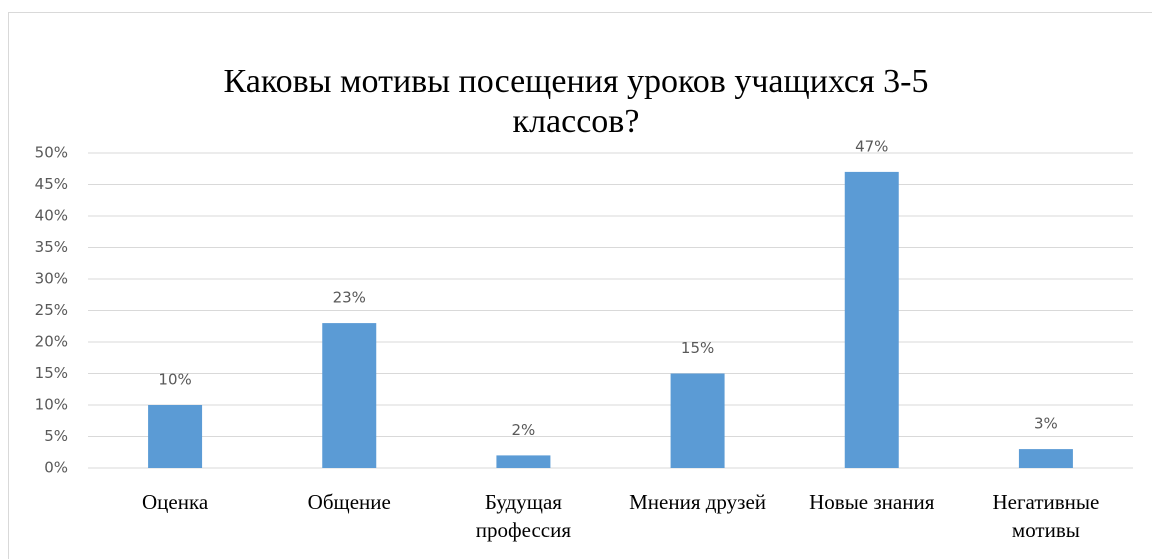 This screenshot has height=559, width=1152. What do you see at coordinates (51, 279) in the screenshot?
I see `y-tick-label: 30%` at bounding box center [51, 279].